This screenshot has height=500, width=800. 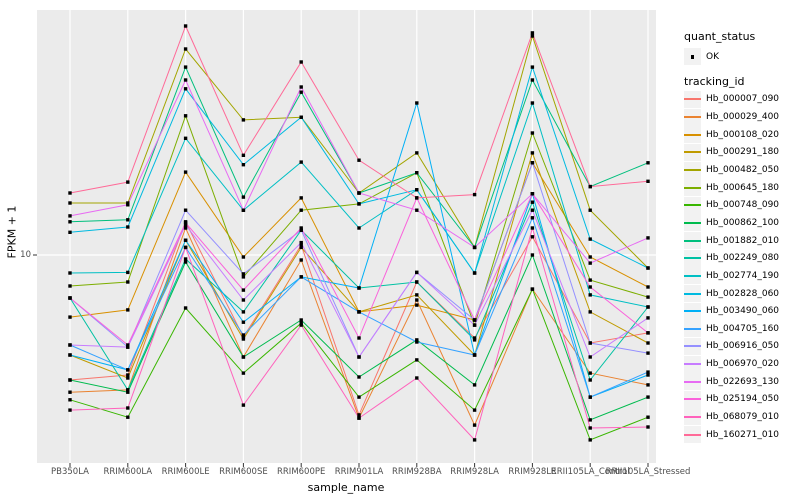 I want to click on black-point-icon, so click(x=692, y=57).